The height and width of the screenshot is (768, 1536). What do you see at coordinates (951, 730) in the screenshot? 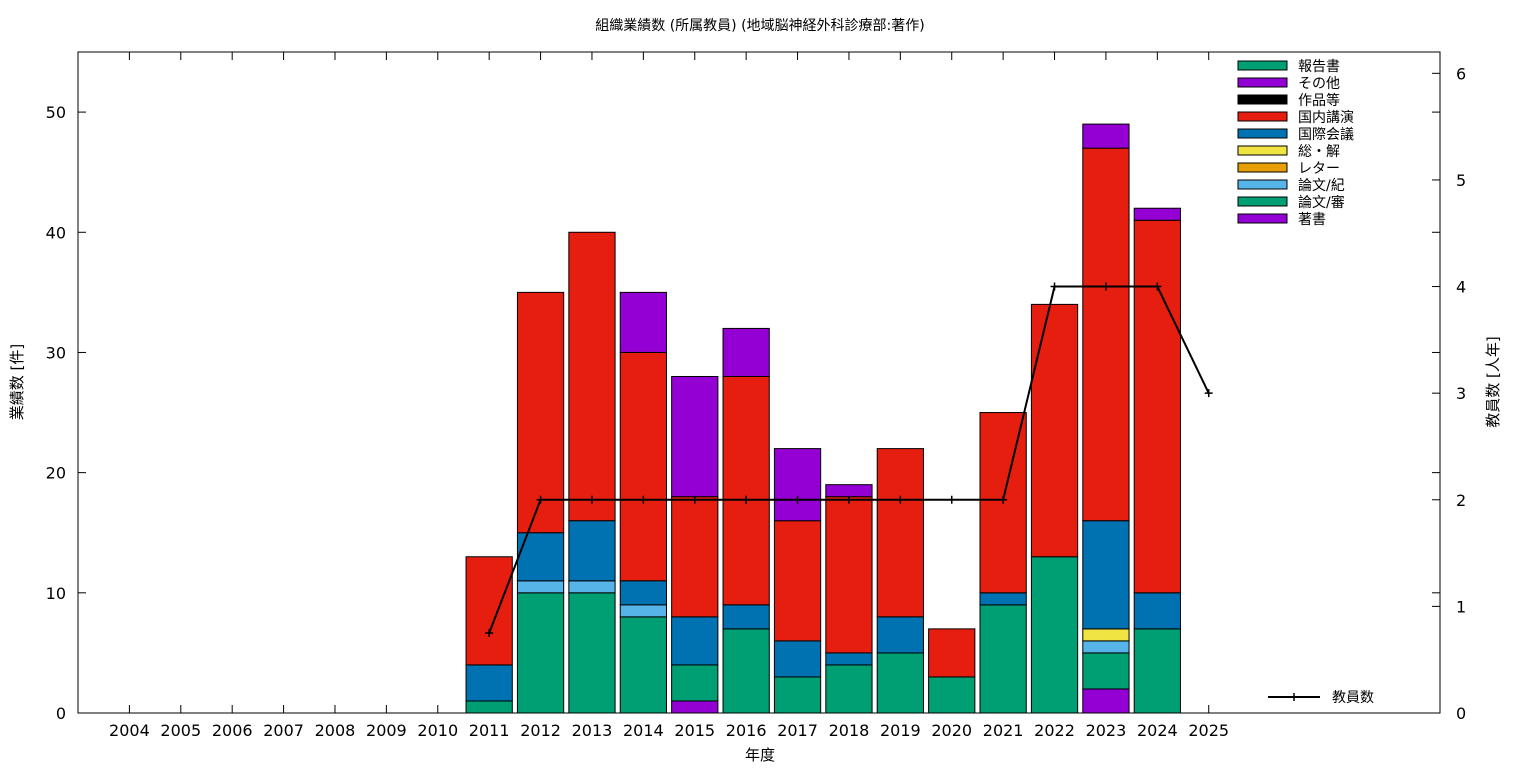
I see `x-tick-label: 2020` at bounding box center [951, 730].